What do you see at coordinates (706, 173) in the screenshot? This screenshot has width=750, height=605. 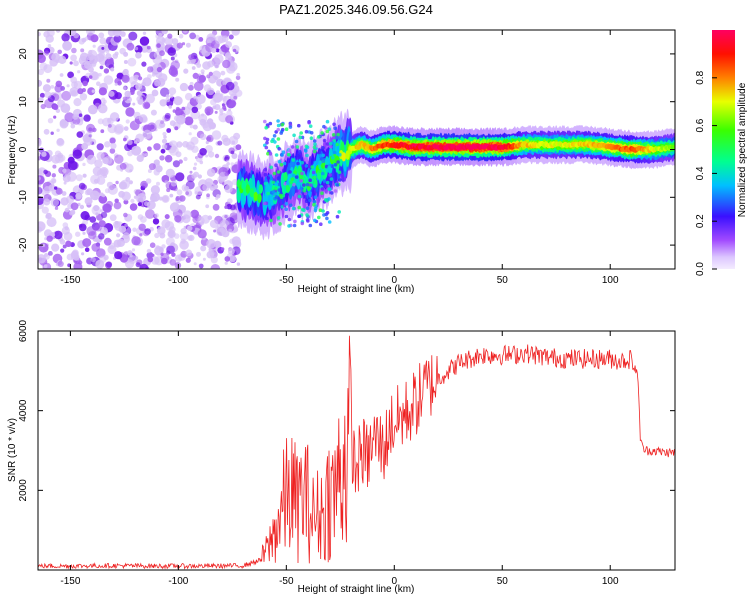 I see `colorbar-ticks: 0.0 0.2 0.4 0.6 0.8` at bounding box center [706, 173].